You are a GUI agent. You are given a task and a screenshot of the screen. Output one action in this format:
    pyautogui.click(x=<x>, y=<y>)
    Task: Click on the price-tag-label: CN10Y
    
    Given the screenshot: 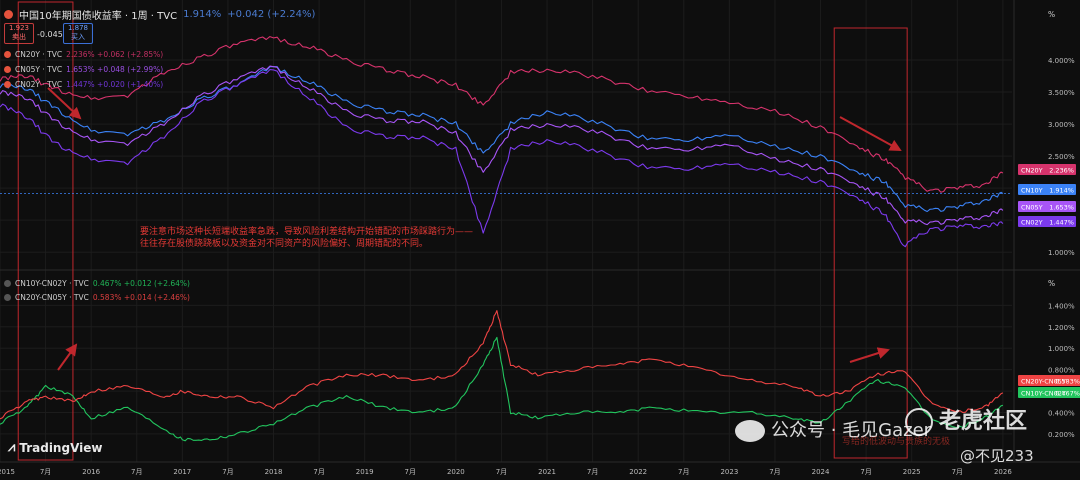 What is the action you would take?
    pyautogui.click(x=1032, y=191)
    